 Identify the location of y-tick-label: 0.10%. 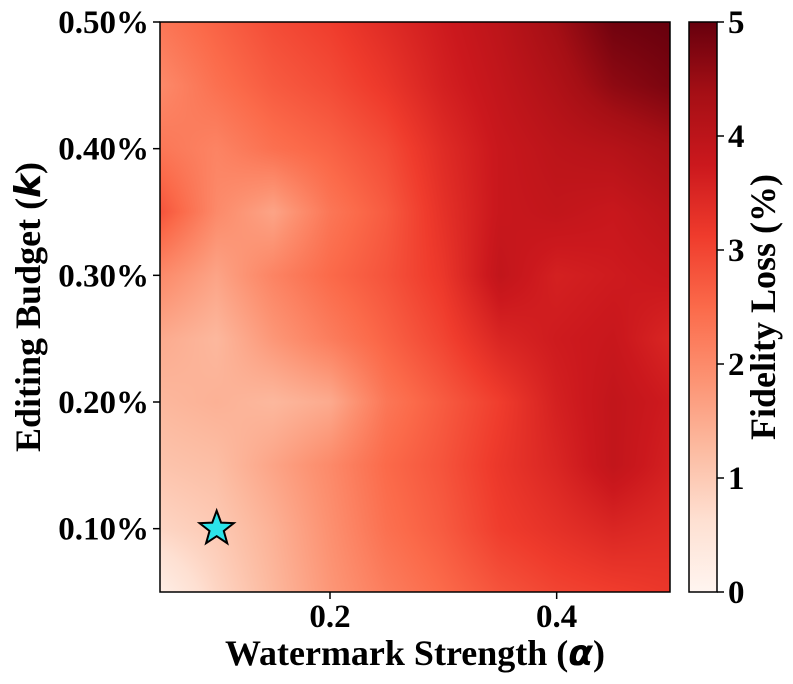
(103, 530).